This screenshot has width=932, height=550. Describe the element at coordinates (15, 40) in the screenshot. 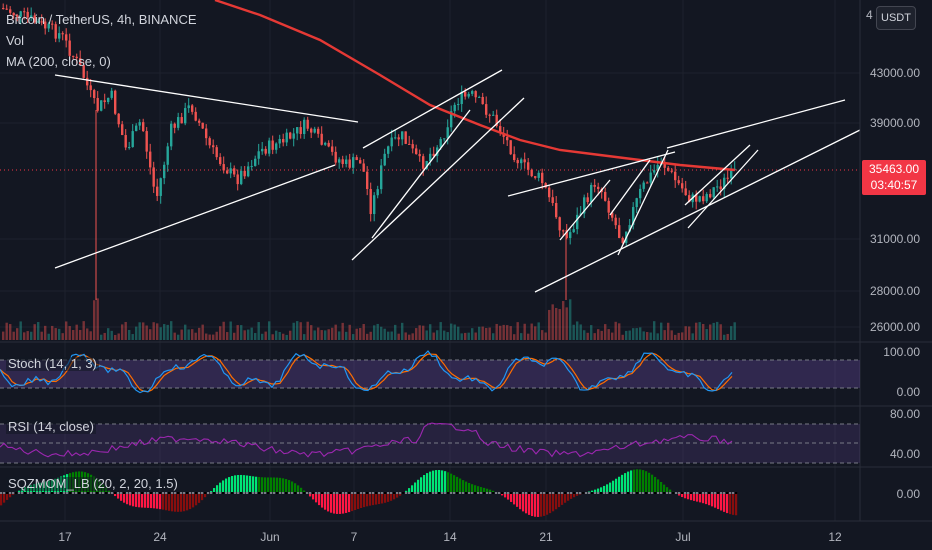

I see `volume-legend: Vol` at that location.